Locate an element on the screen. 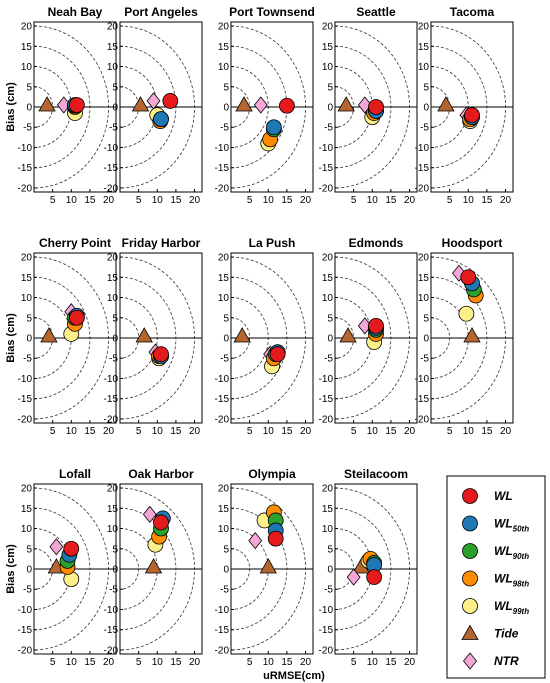 This screenshot has height=683, width=550. panel-title: Seattle is located at coordinates (376, 12).